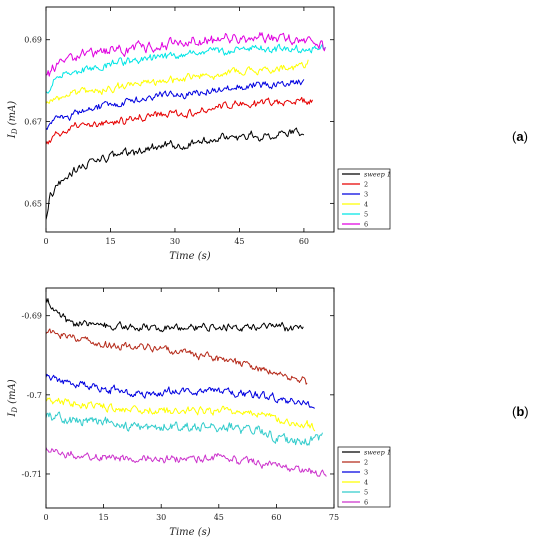 The width and height of the screenshot is (536, 550). Describe the element at coordinates (520, 411) in the screenshot. I see `panel-tag-b: (b)` at that location.